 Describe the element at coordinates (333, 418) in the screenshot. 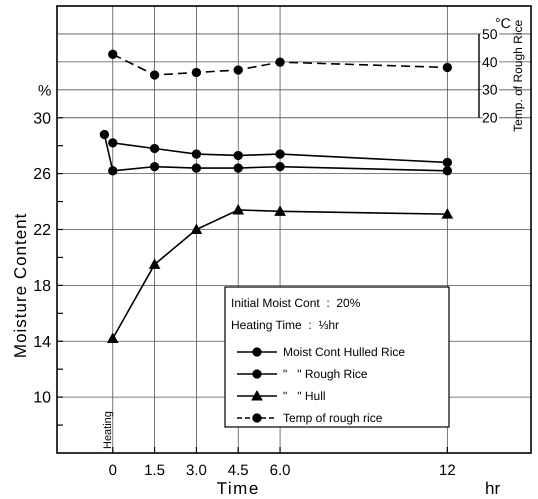

I see `legend-label: Temp of rough rice` at that location.